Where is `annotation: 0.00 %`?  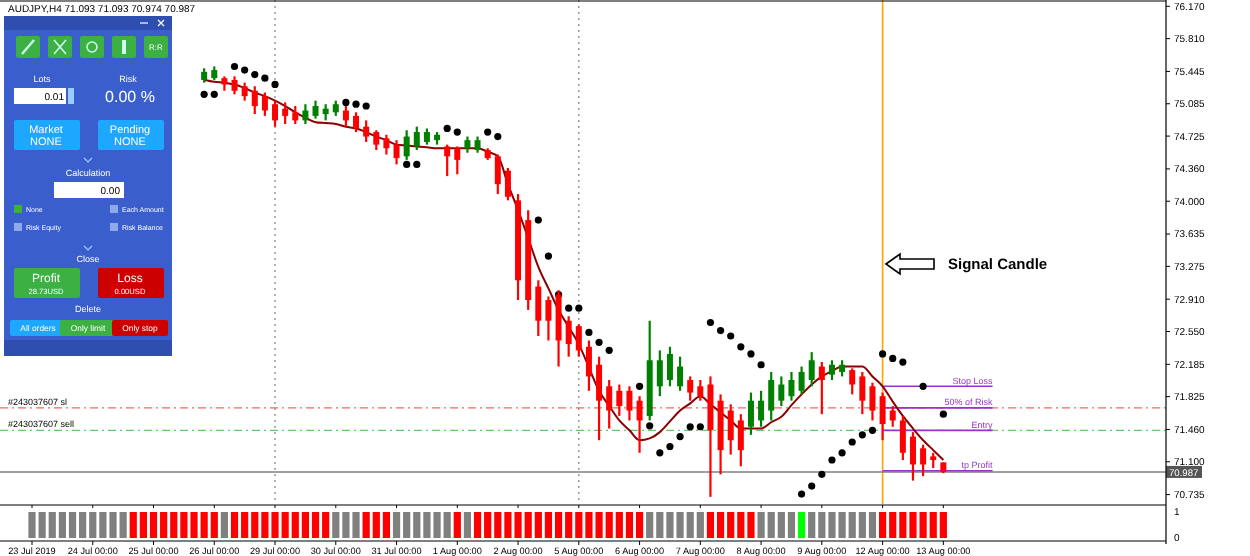
annotation: 0.00 % is located at coordinates (130, 97).